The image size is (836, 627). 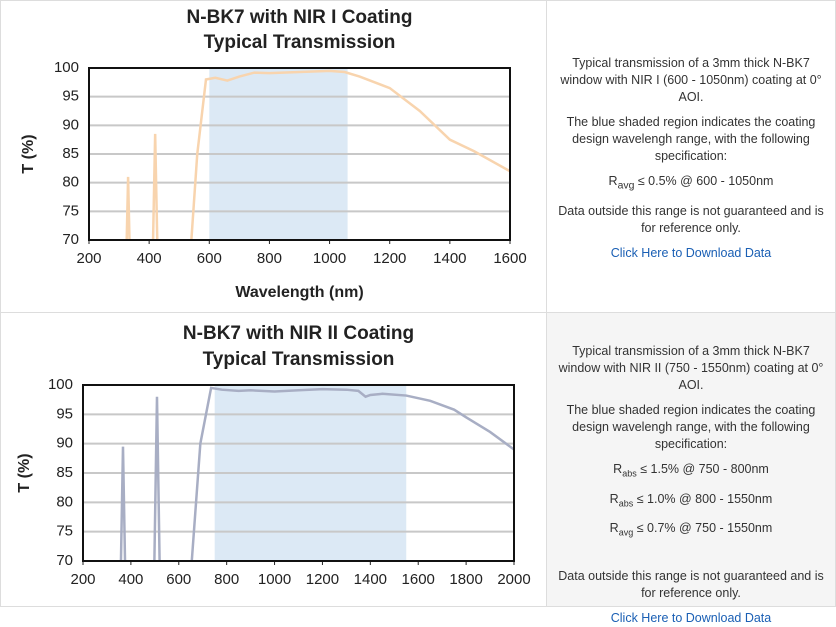 What do you see at coordinates (298, 333) in the screenshot?
I see `chart-title: N-BK7 with NIR II Coating` at bounding box center [298, 333].